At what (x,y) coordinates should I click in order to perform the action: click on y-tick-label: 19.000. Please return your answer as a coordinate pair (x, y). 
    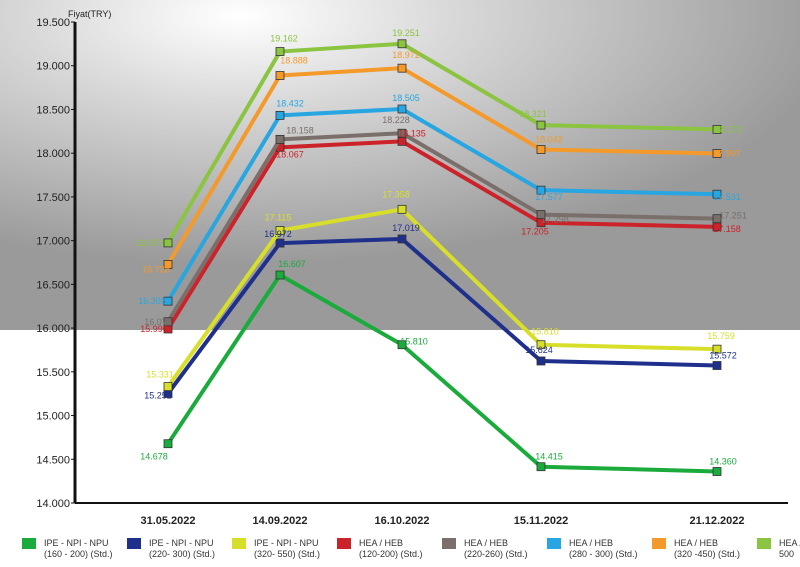
    Looking at the image, I should click on (53, 67).